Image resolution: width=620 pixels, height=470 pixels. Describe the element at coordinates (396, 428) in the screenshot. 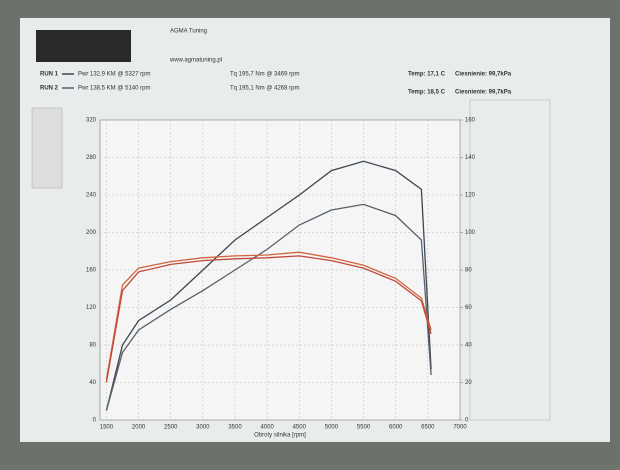

I see `x-tick-label: 6000` at that location.